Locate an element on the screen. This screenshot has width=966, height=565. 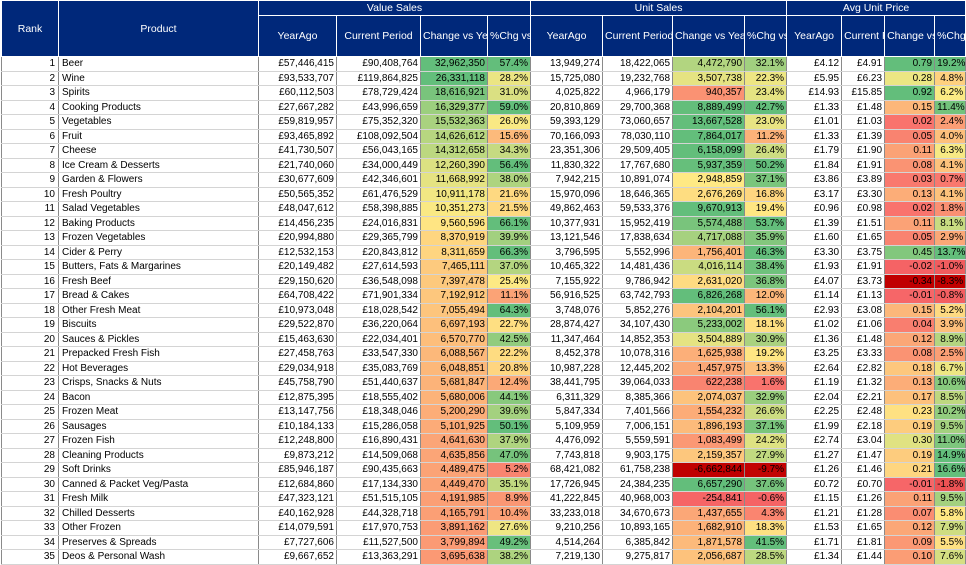
price-pct-cell: -0.8% is located at coordinates (950, 296).